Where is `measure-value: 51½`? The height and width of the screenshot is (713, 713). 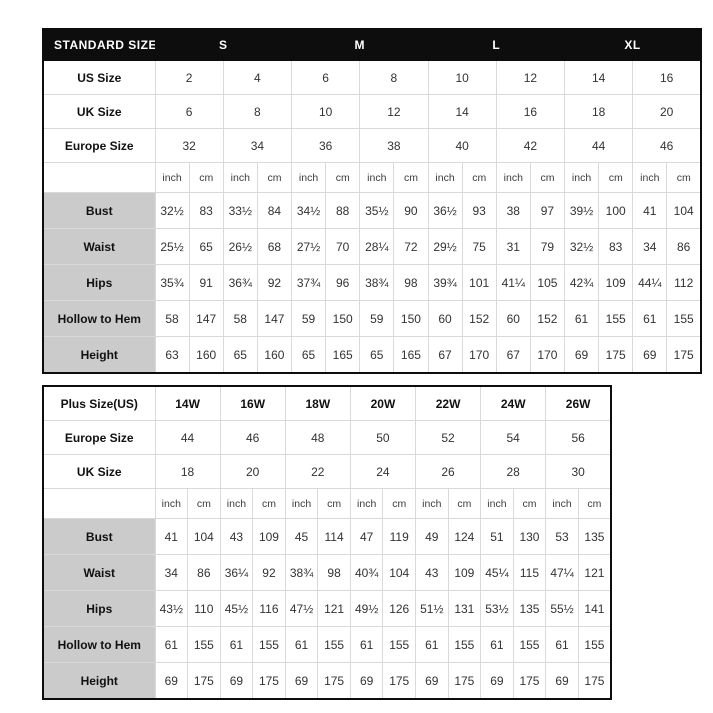 measure-value: 51½ is located at coordinates (432, 608).